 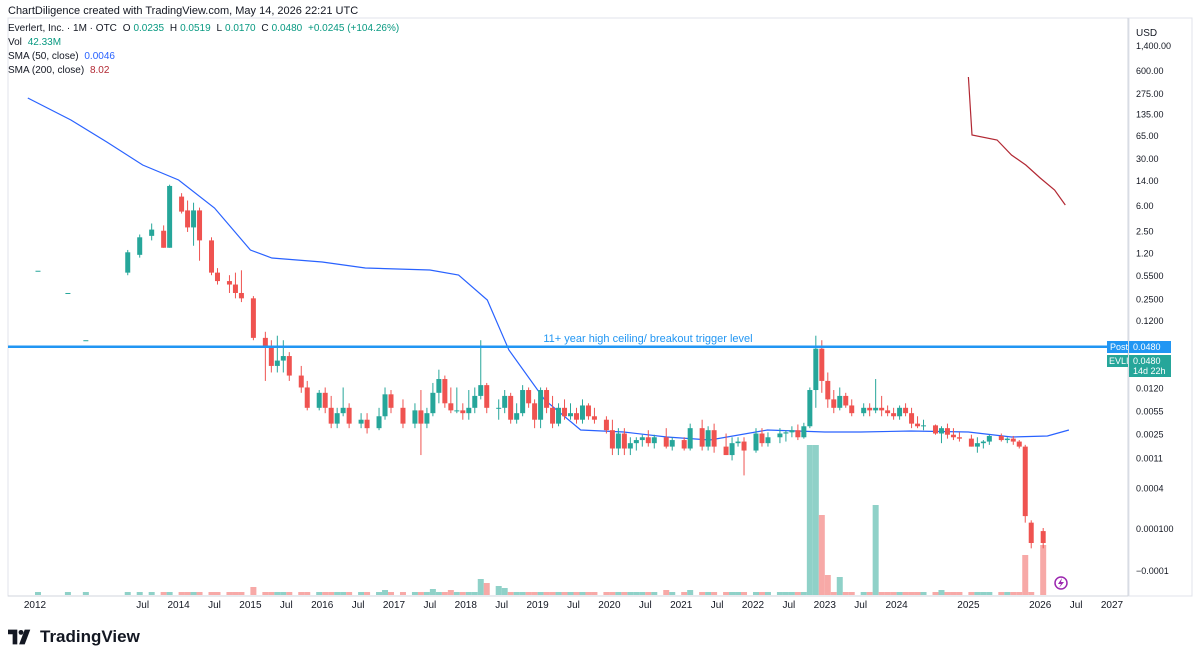 What do you see at coordinates (36, 42) in the screenshot?
I see `legend-volume-row: Vol 42.33M` at bounding box center [36, 42].